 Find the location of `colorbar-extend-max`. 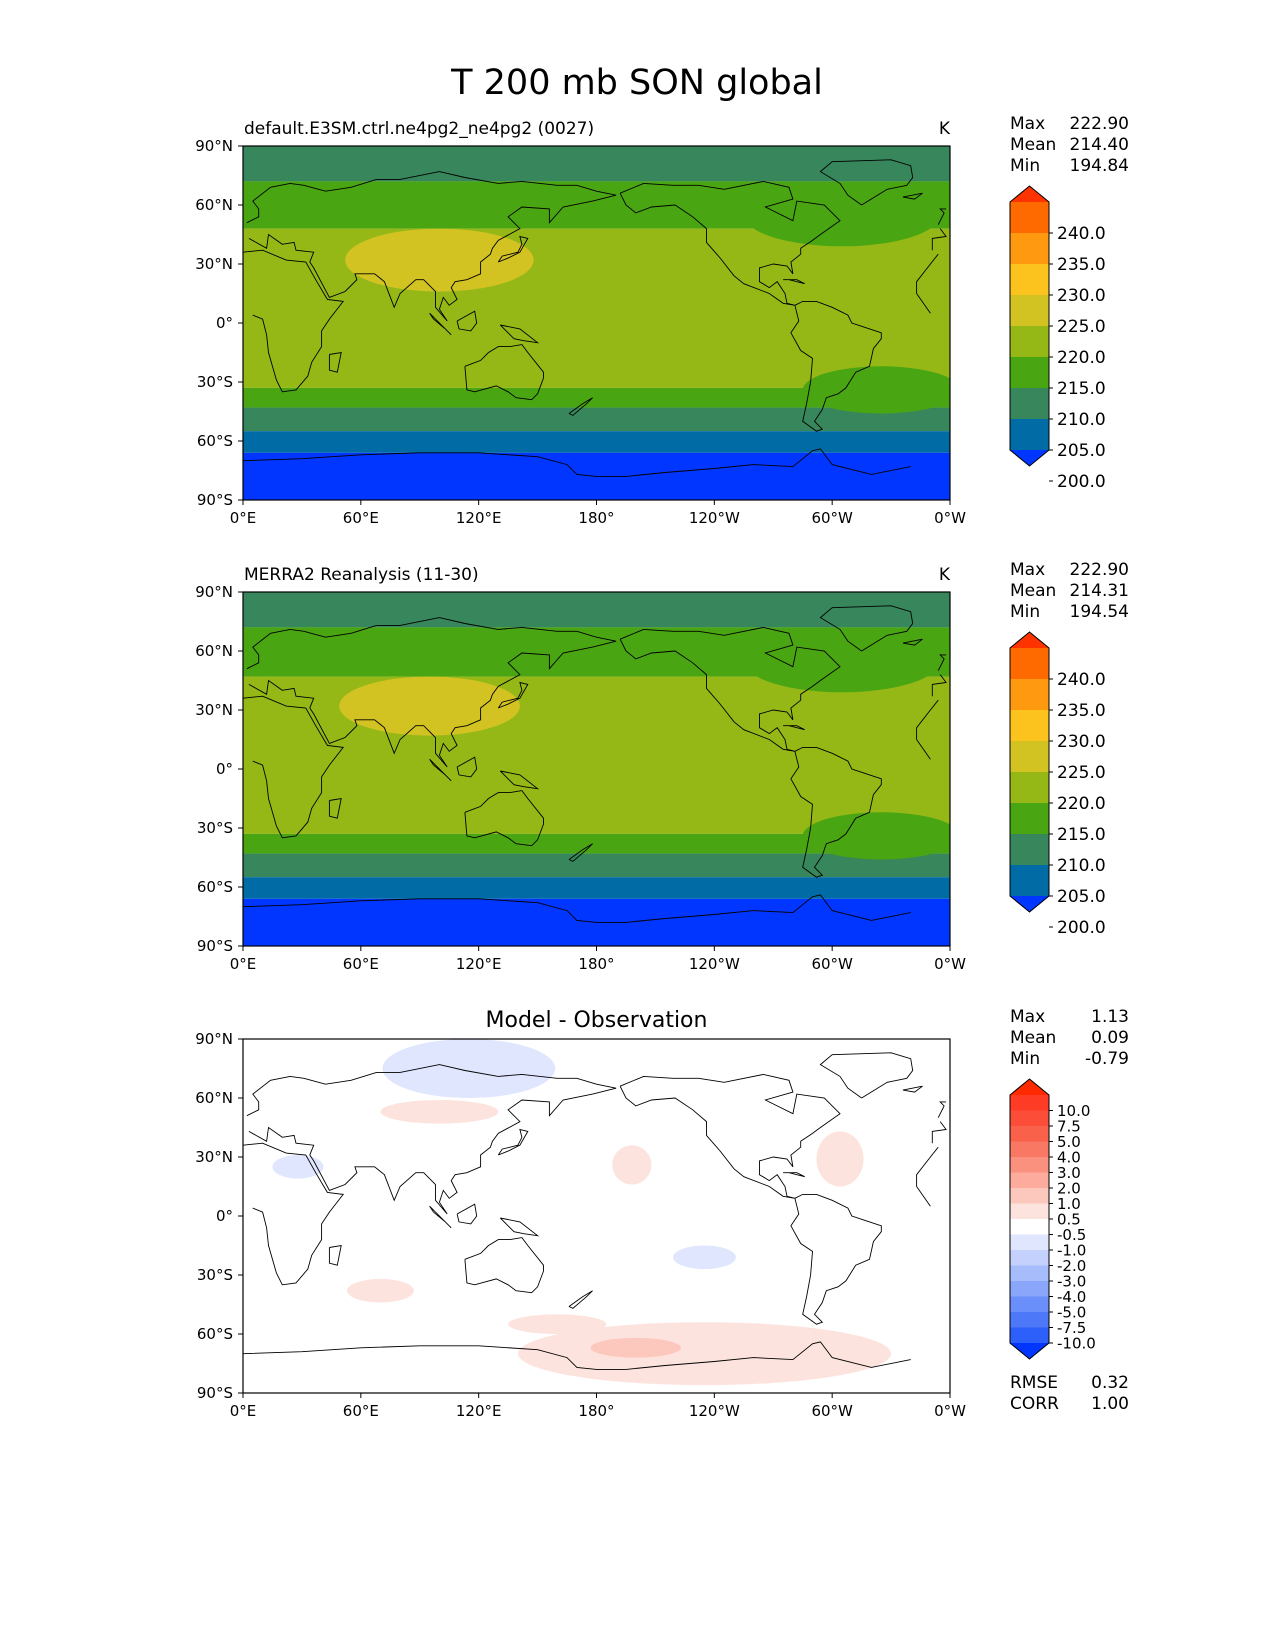

colorbar-extend-max is located at coordinates (1029, 1087).